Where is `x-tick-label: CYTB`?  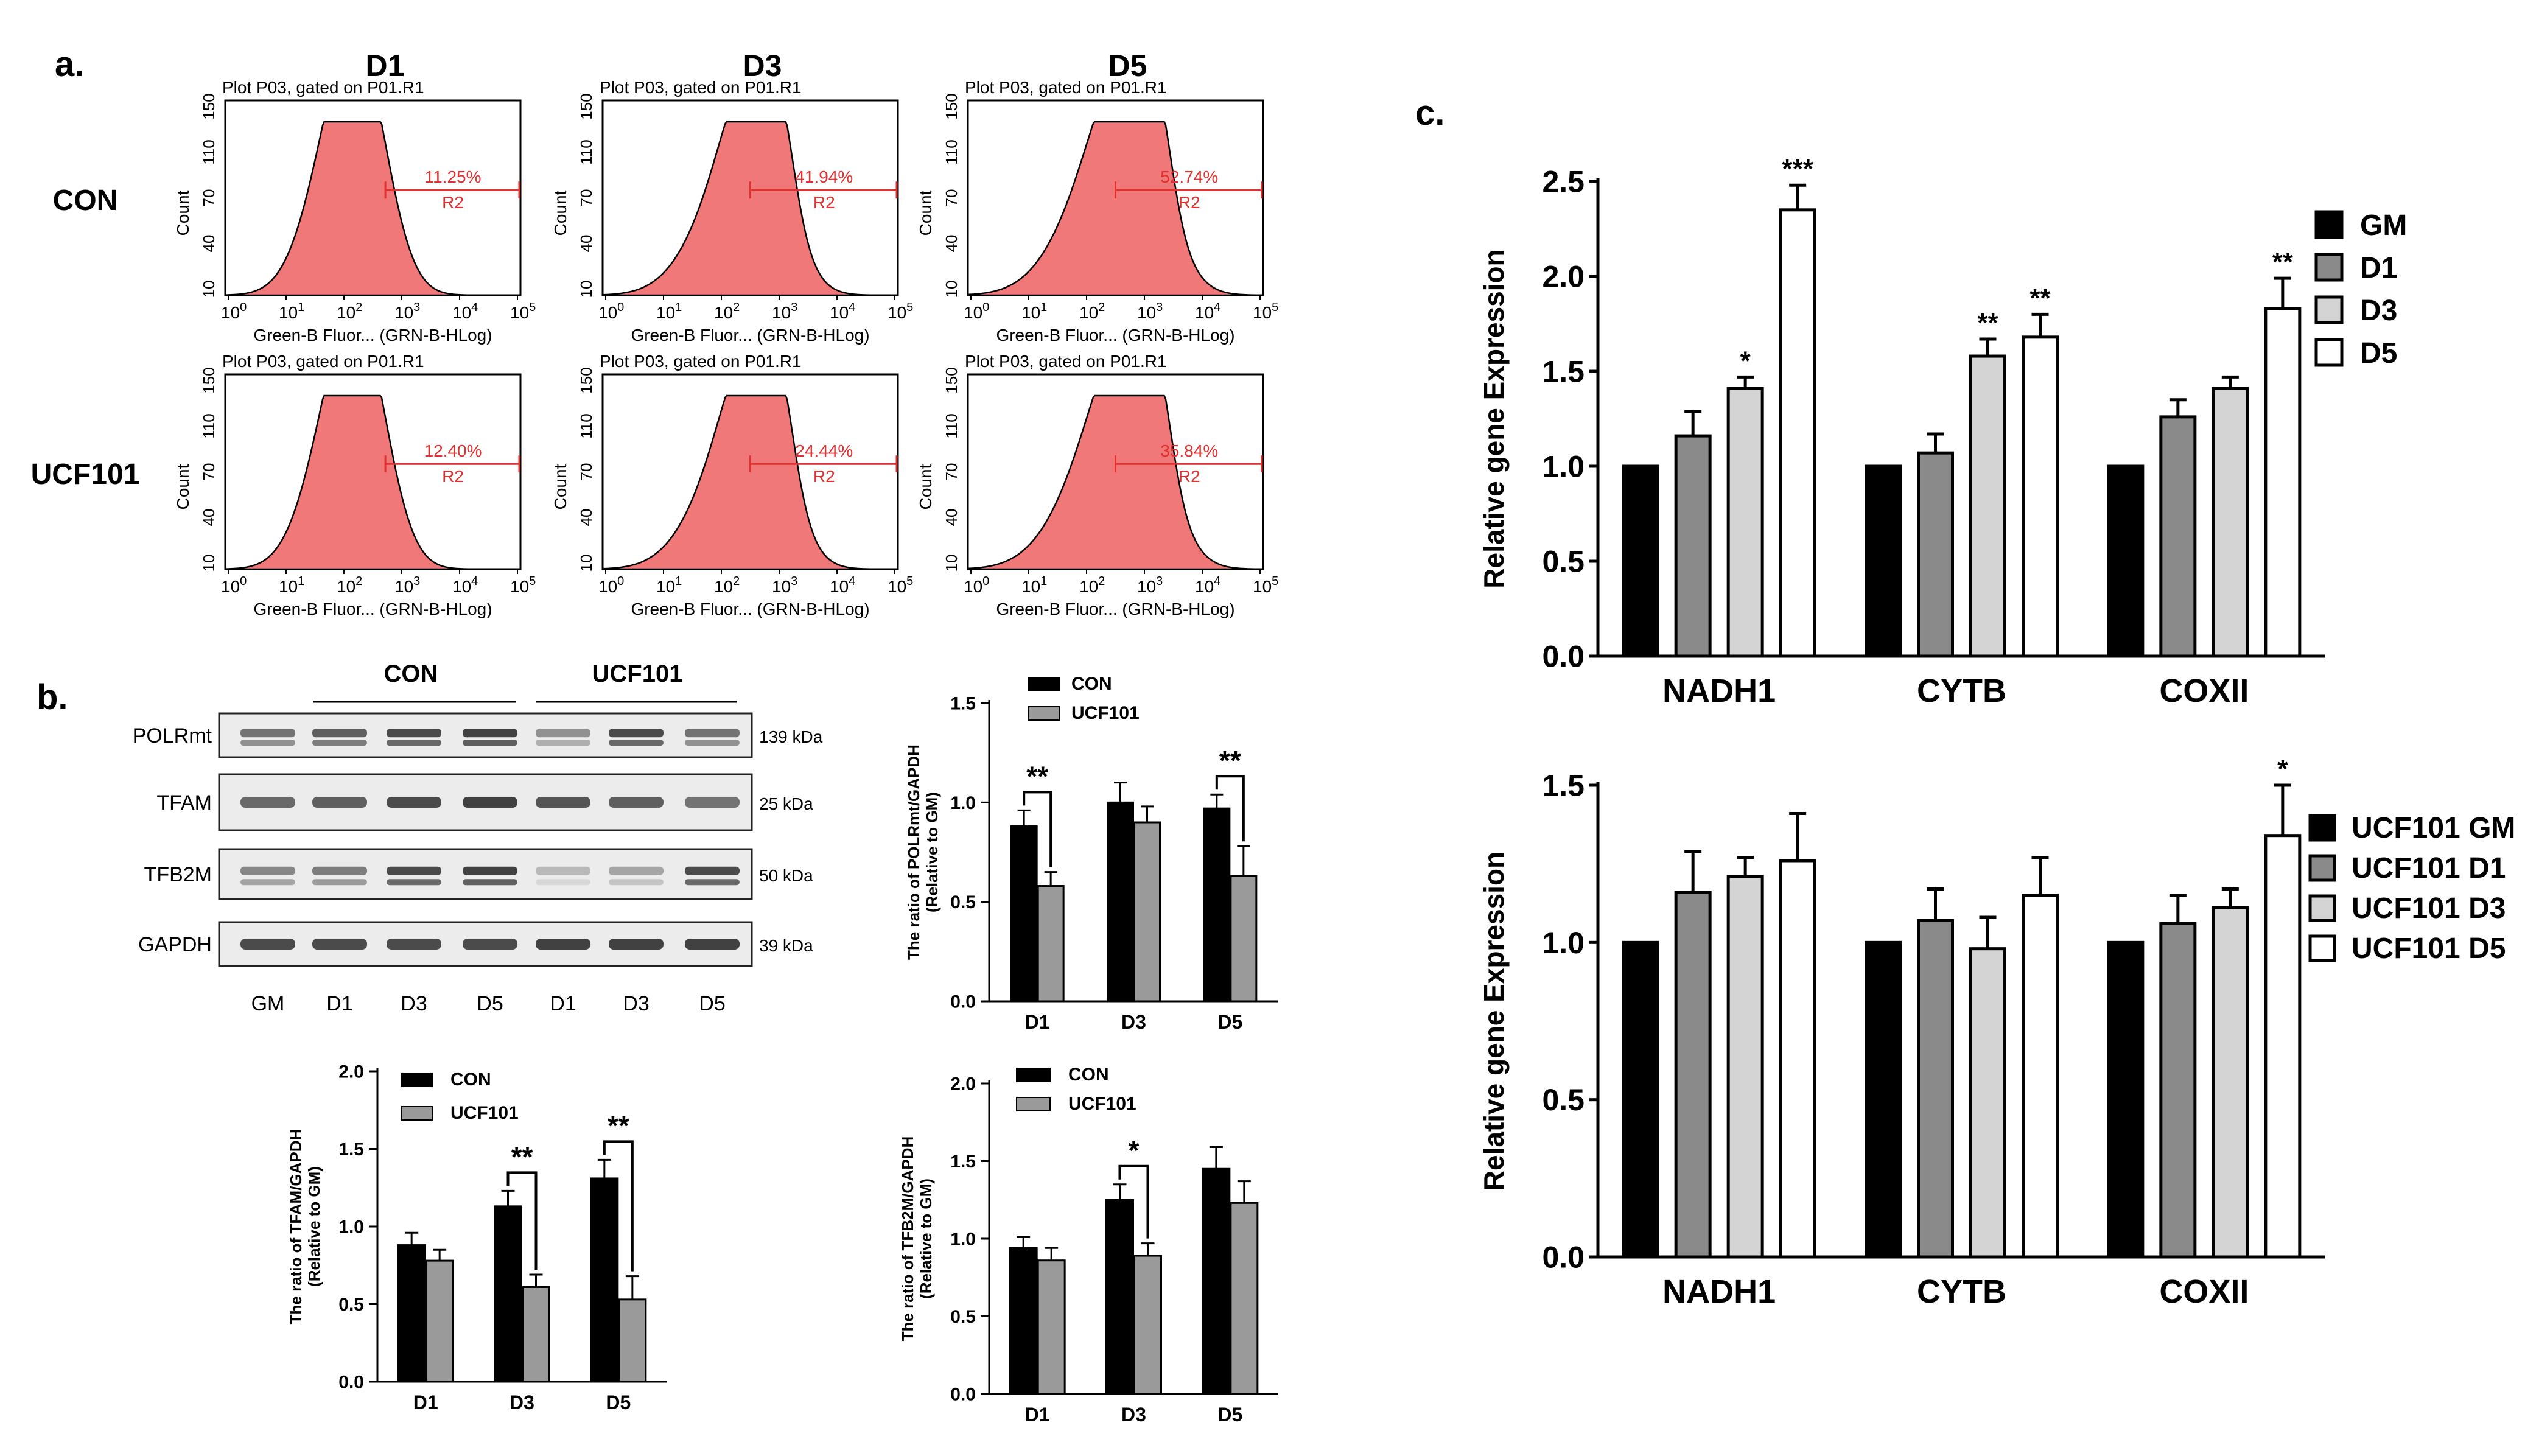
x-tick-label: CYTB is located at coordinates (1961, 1291).